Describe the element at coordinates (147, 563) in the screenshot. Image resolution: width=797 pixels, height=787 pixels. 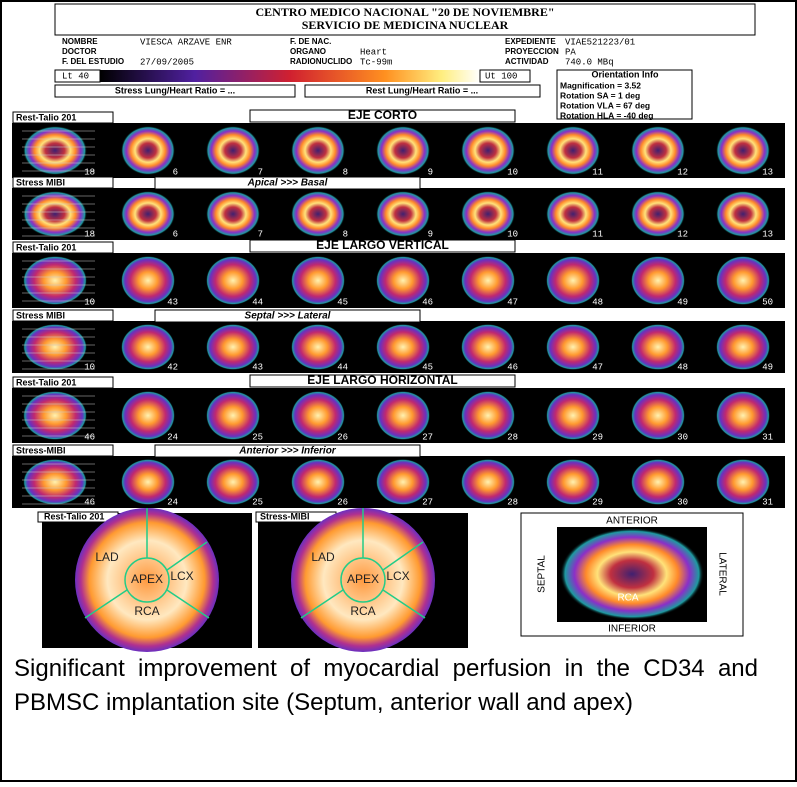
I see `territory` at that location.